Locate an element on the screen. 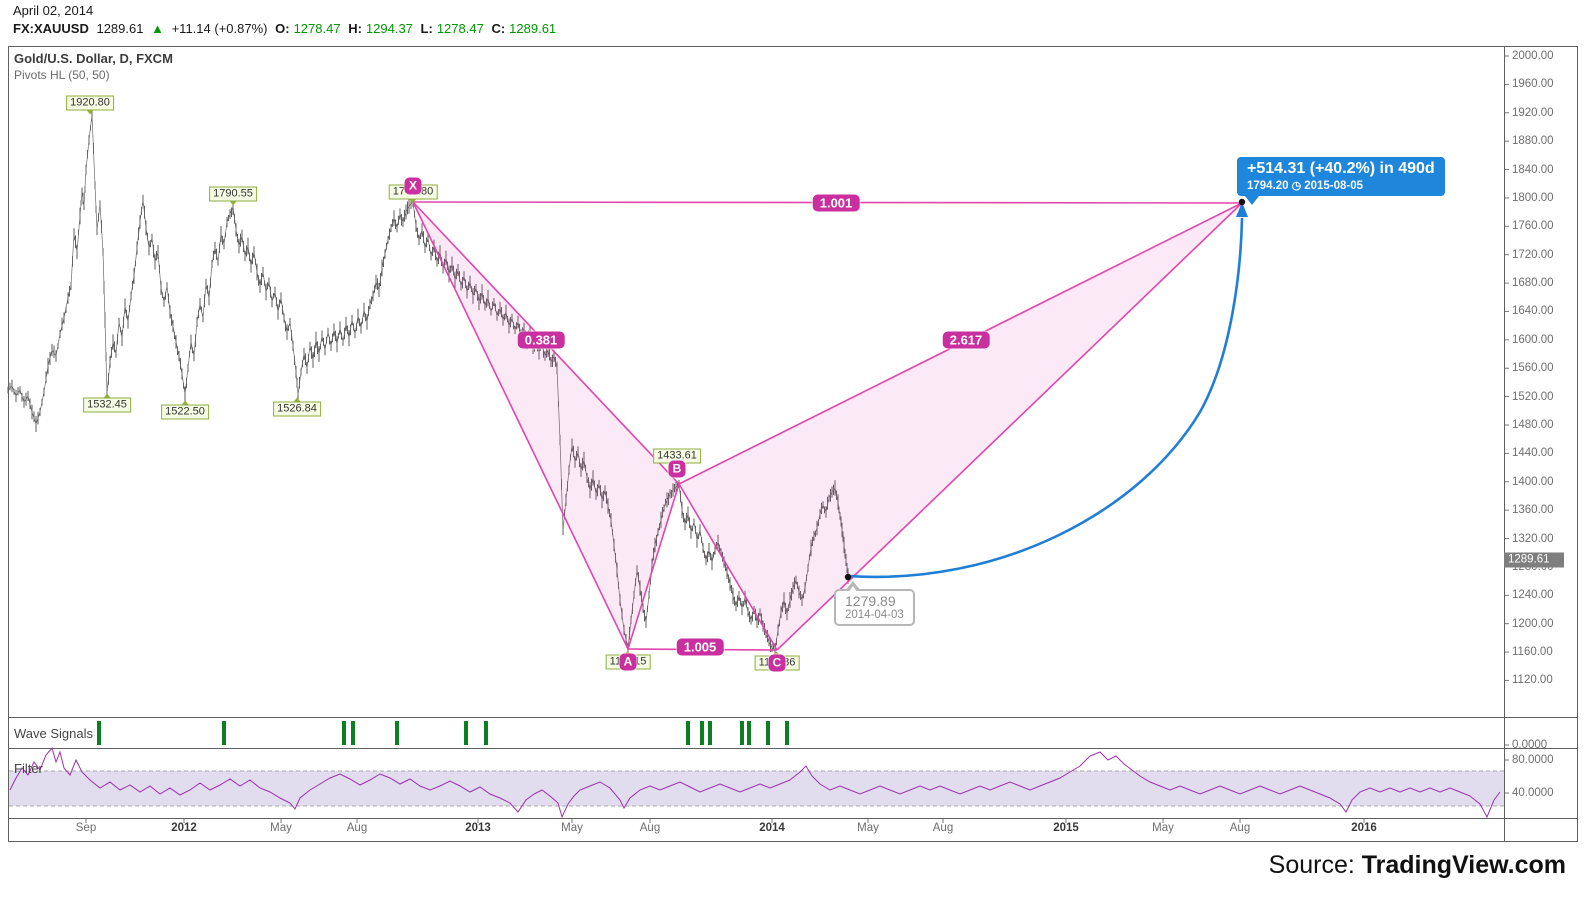  clock-icon: ◷ is located at coordinates (1296, 186).